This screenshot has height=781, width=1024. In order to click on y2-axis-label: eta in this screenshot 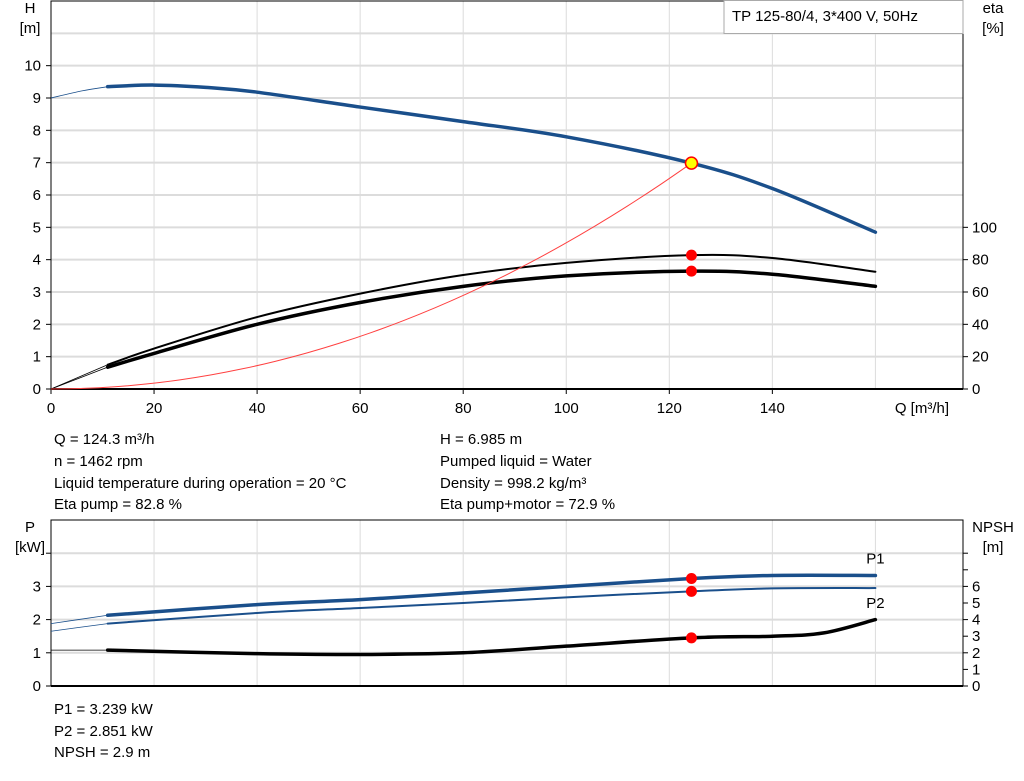, I will do `click(994, 8)`.